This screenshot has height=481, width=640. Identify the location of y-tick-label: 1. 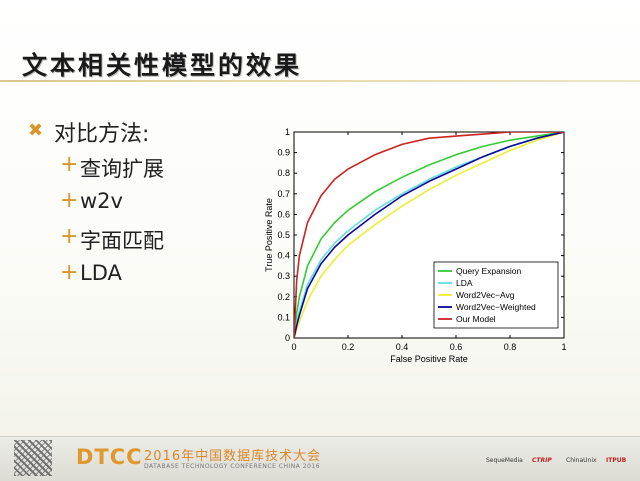
(287, 132).